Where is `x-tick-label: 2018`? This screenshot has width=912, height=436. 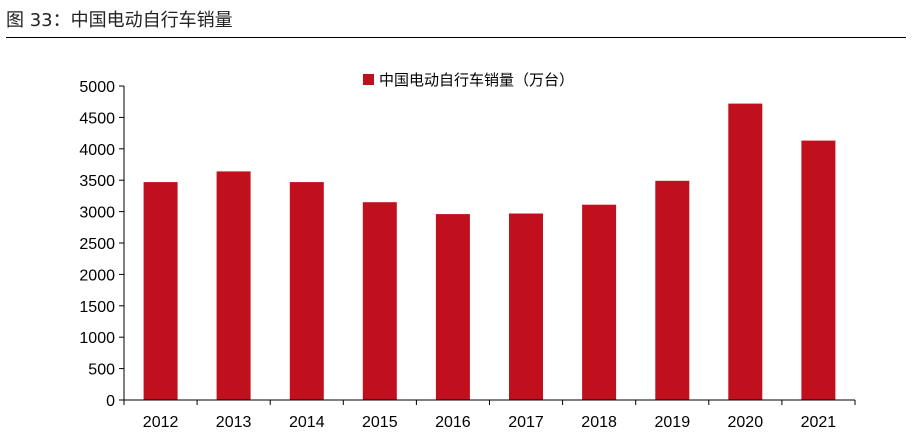 x-tick-label: 2018 is located at coordinates (599, 422).